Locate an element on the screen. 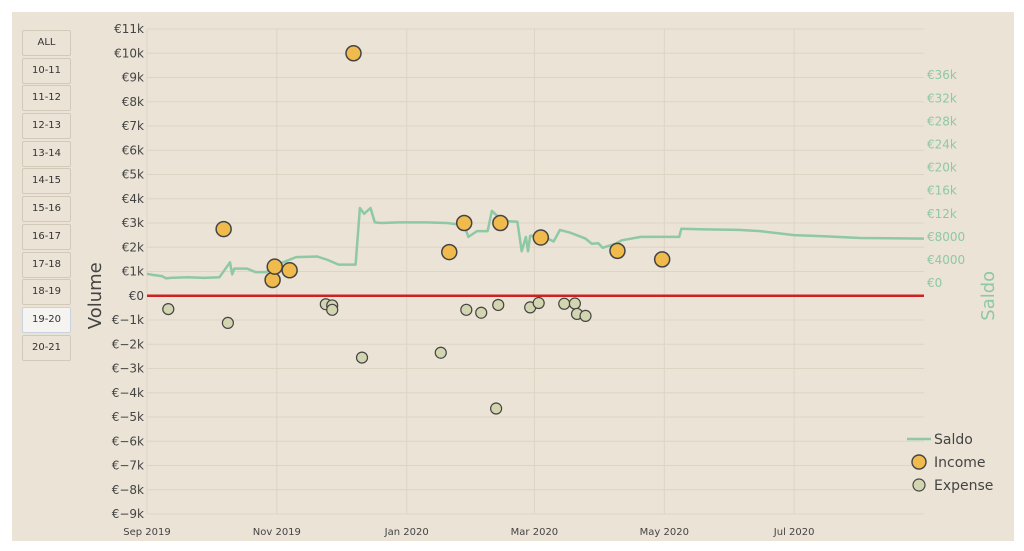  y2-tick-label: €24k is located at coordinates (942, 144).